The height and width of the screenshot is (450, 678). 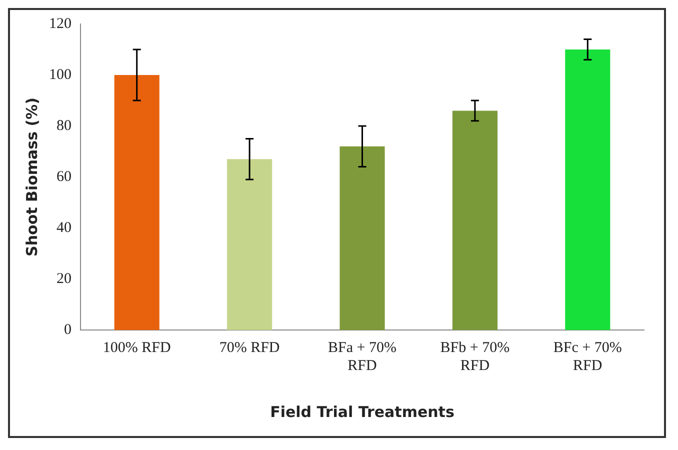 I want to click on x-tick-label: 70% RFD, so click(x=249, y=348).